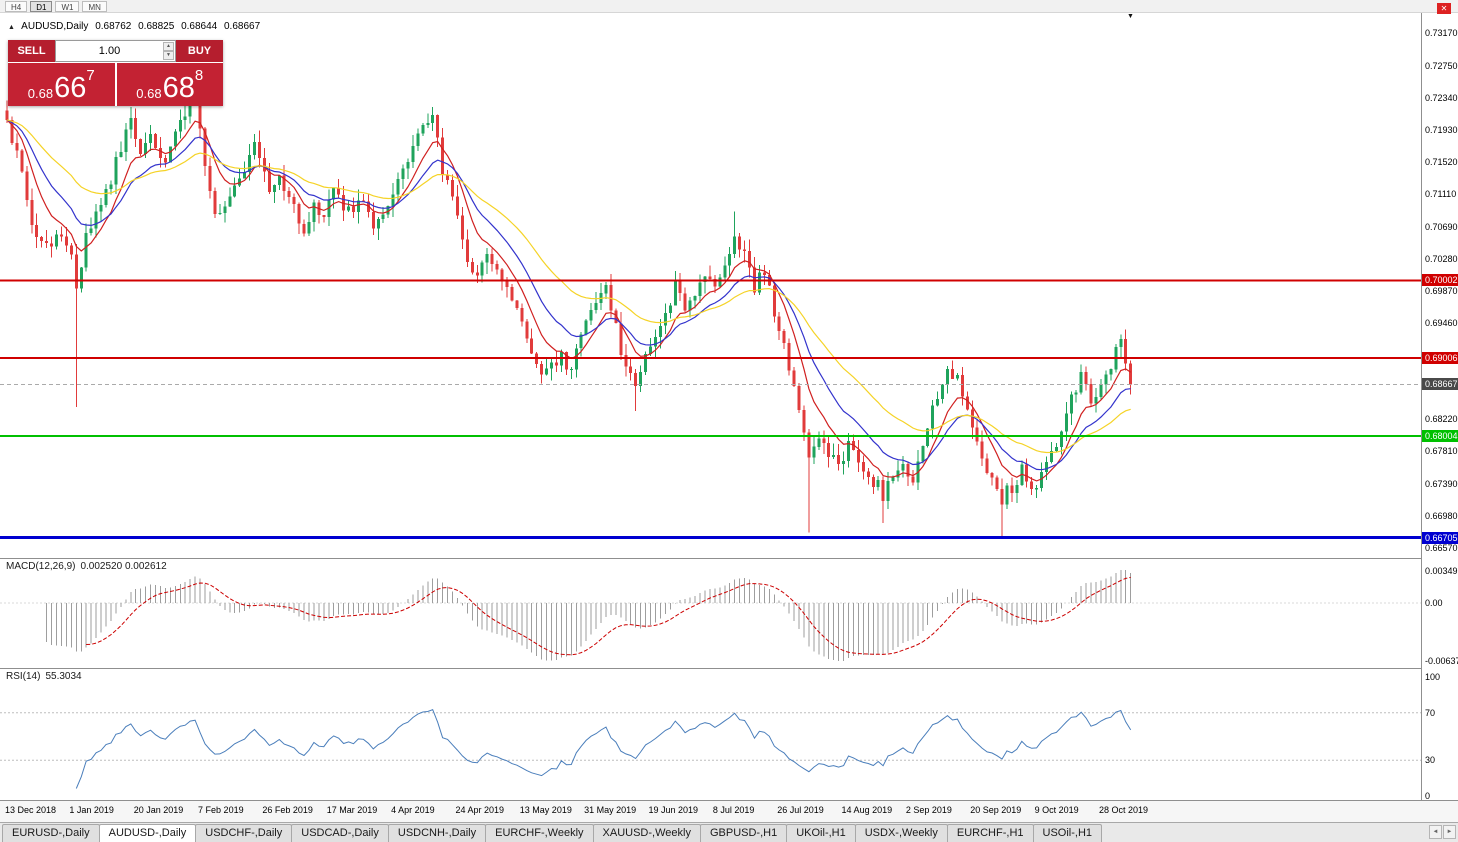  Describe the element at coordinates (1440, 436) in the screenshot. I see `level-price-badge: 0.68004` at that location.